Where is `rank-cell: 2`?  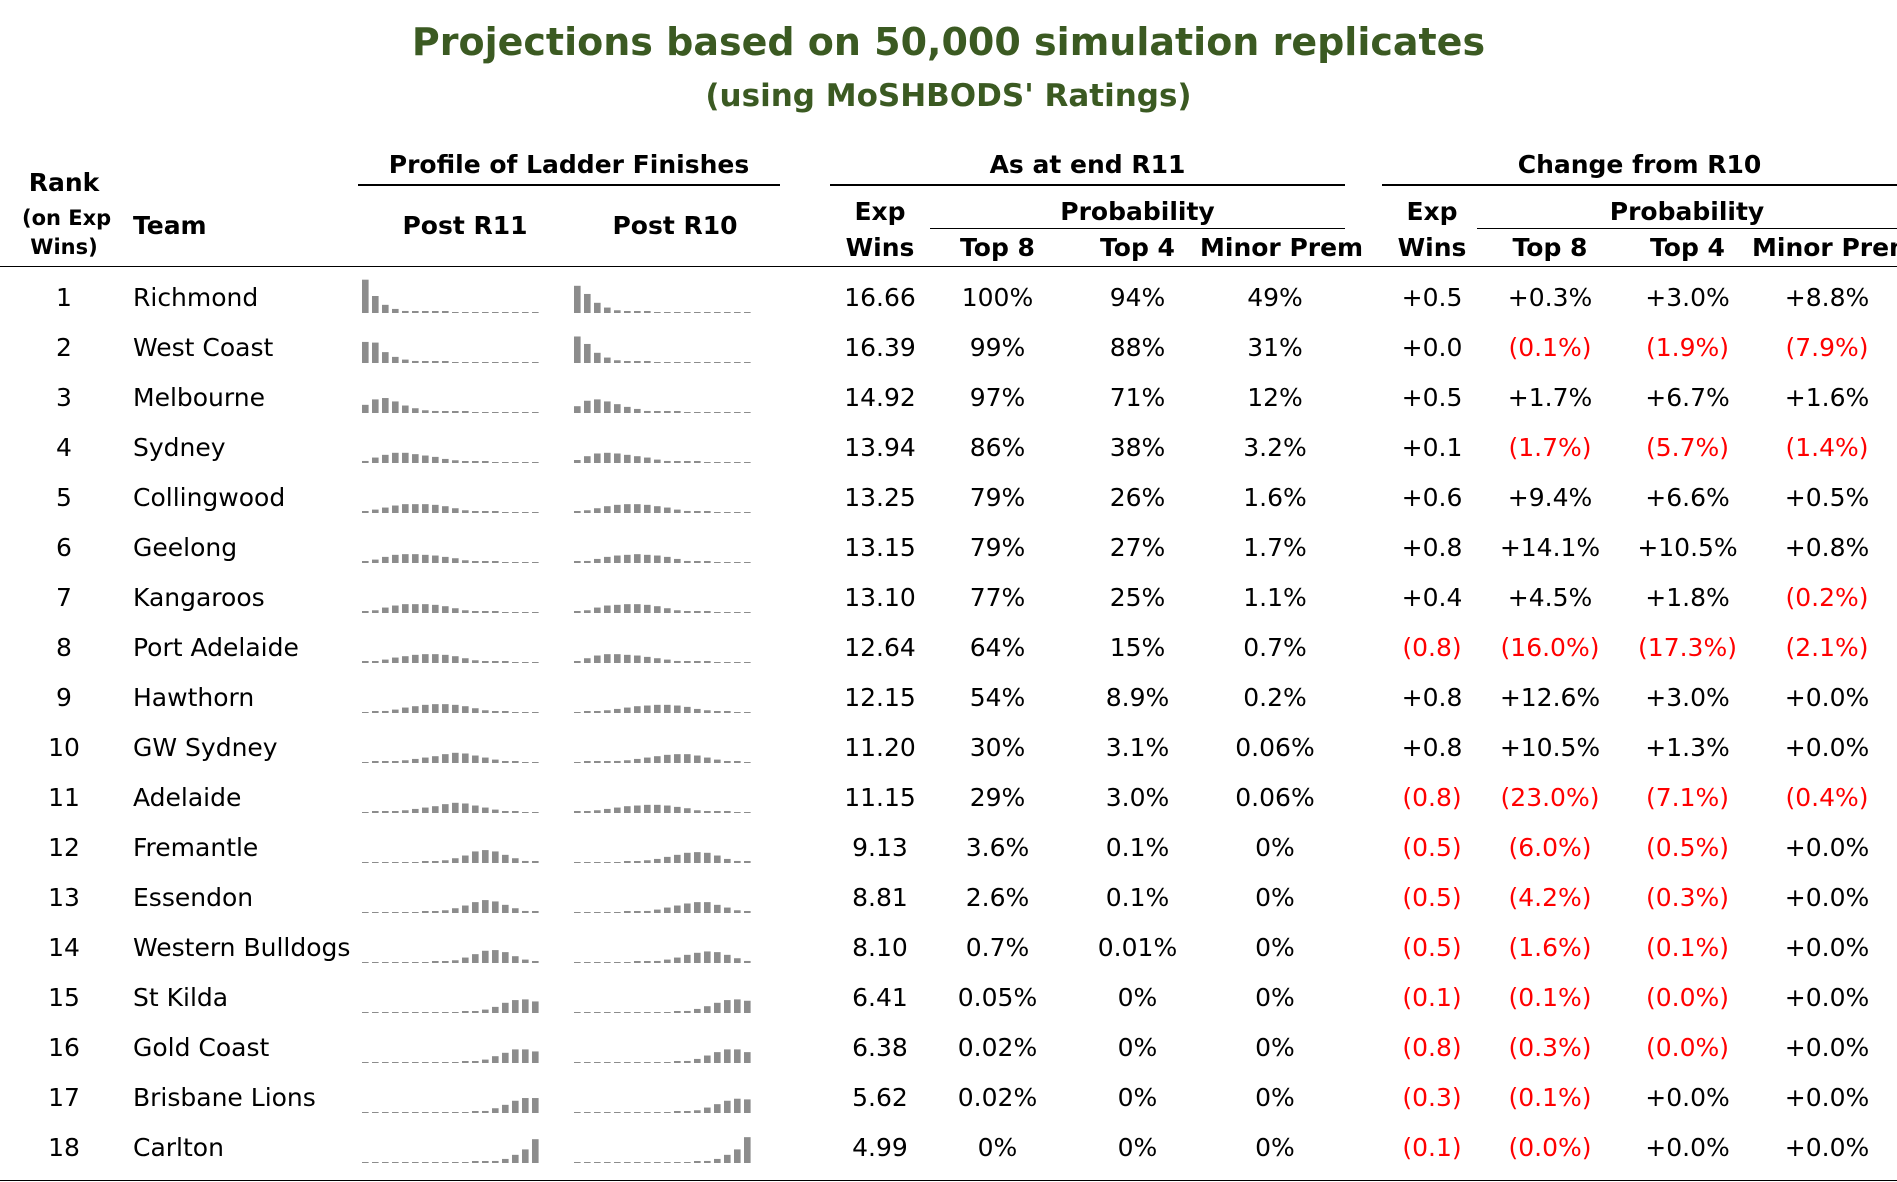
rank-cell: 2 is located at coordinates (64, 347).